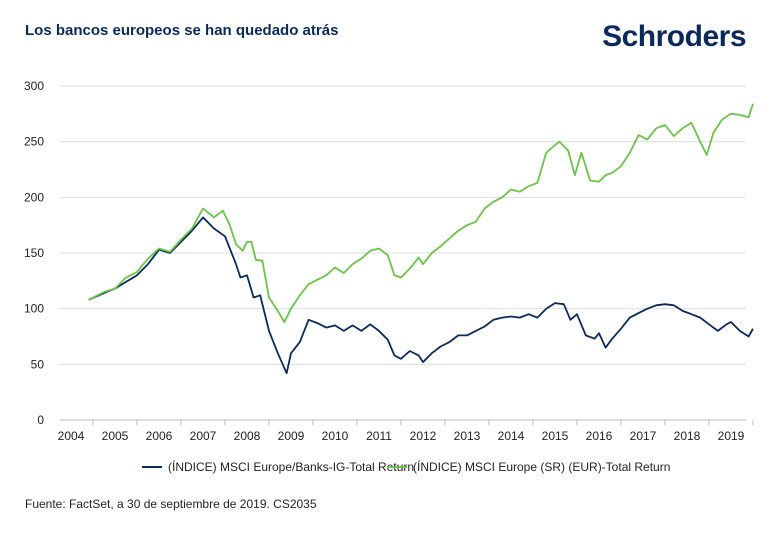  Describe the element at coordinates (511, 436) in the screenshot. I see `x-tick-label: 2014` at that location.